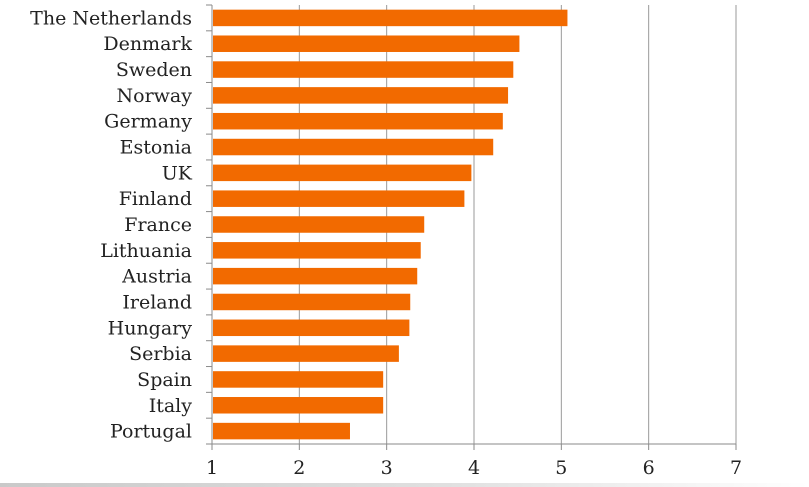  Describe the element at coordinates (158, 225) in the screenshot. I see `category-label-france: France` at that location.